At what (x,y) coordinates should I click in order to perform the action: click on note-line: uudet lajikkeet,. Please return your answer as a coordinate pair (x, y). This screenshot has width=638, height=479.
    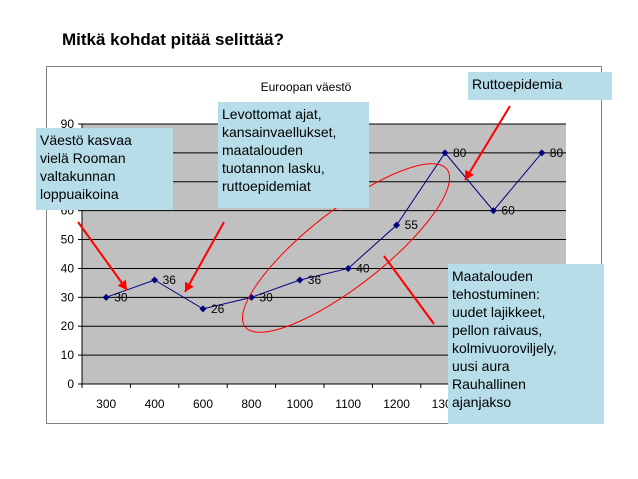
    Looking at the image, I should click on (499, 312).